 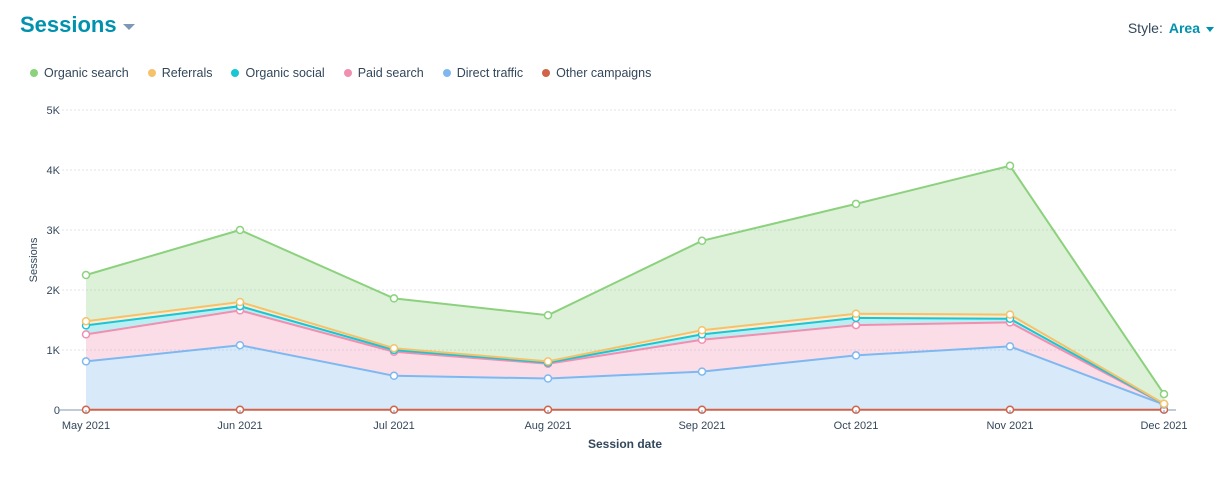 I want to click on x-tick-label: Jul 2021, so click(x=394, y=426).